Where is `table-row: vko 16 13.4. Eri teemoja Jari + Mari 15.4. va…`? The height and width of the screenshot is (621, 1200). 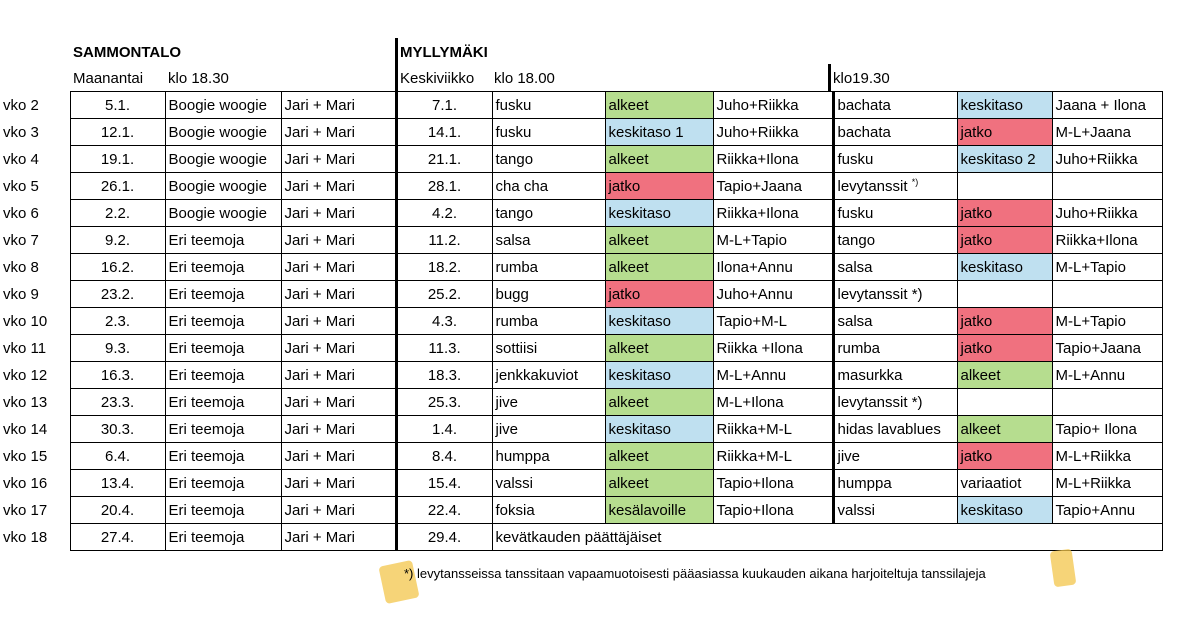 table-row: vko 16 13.4. Eri teemoja Jari + Mari 15.4. va… is located at coordinates (581, 483).